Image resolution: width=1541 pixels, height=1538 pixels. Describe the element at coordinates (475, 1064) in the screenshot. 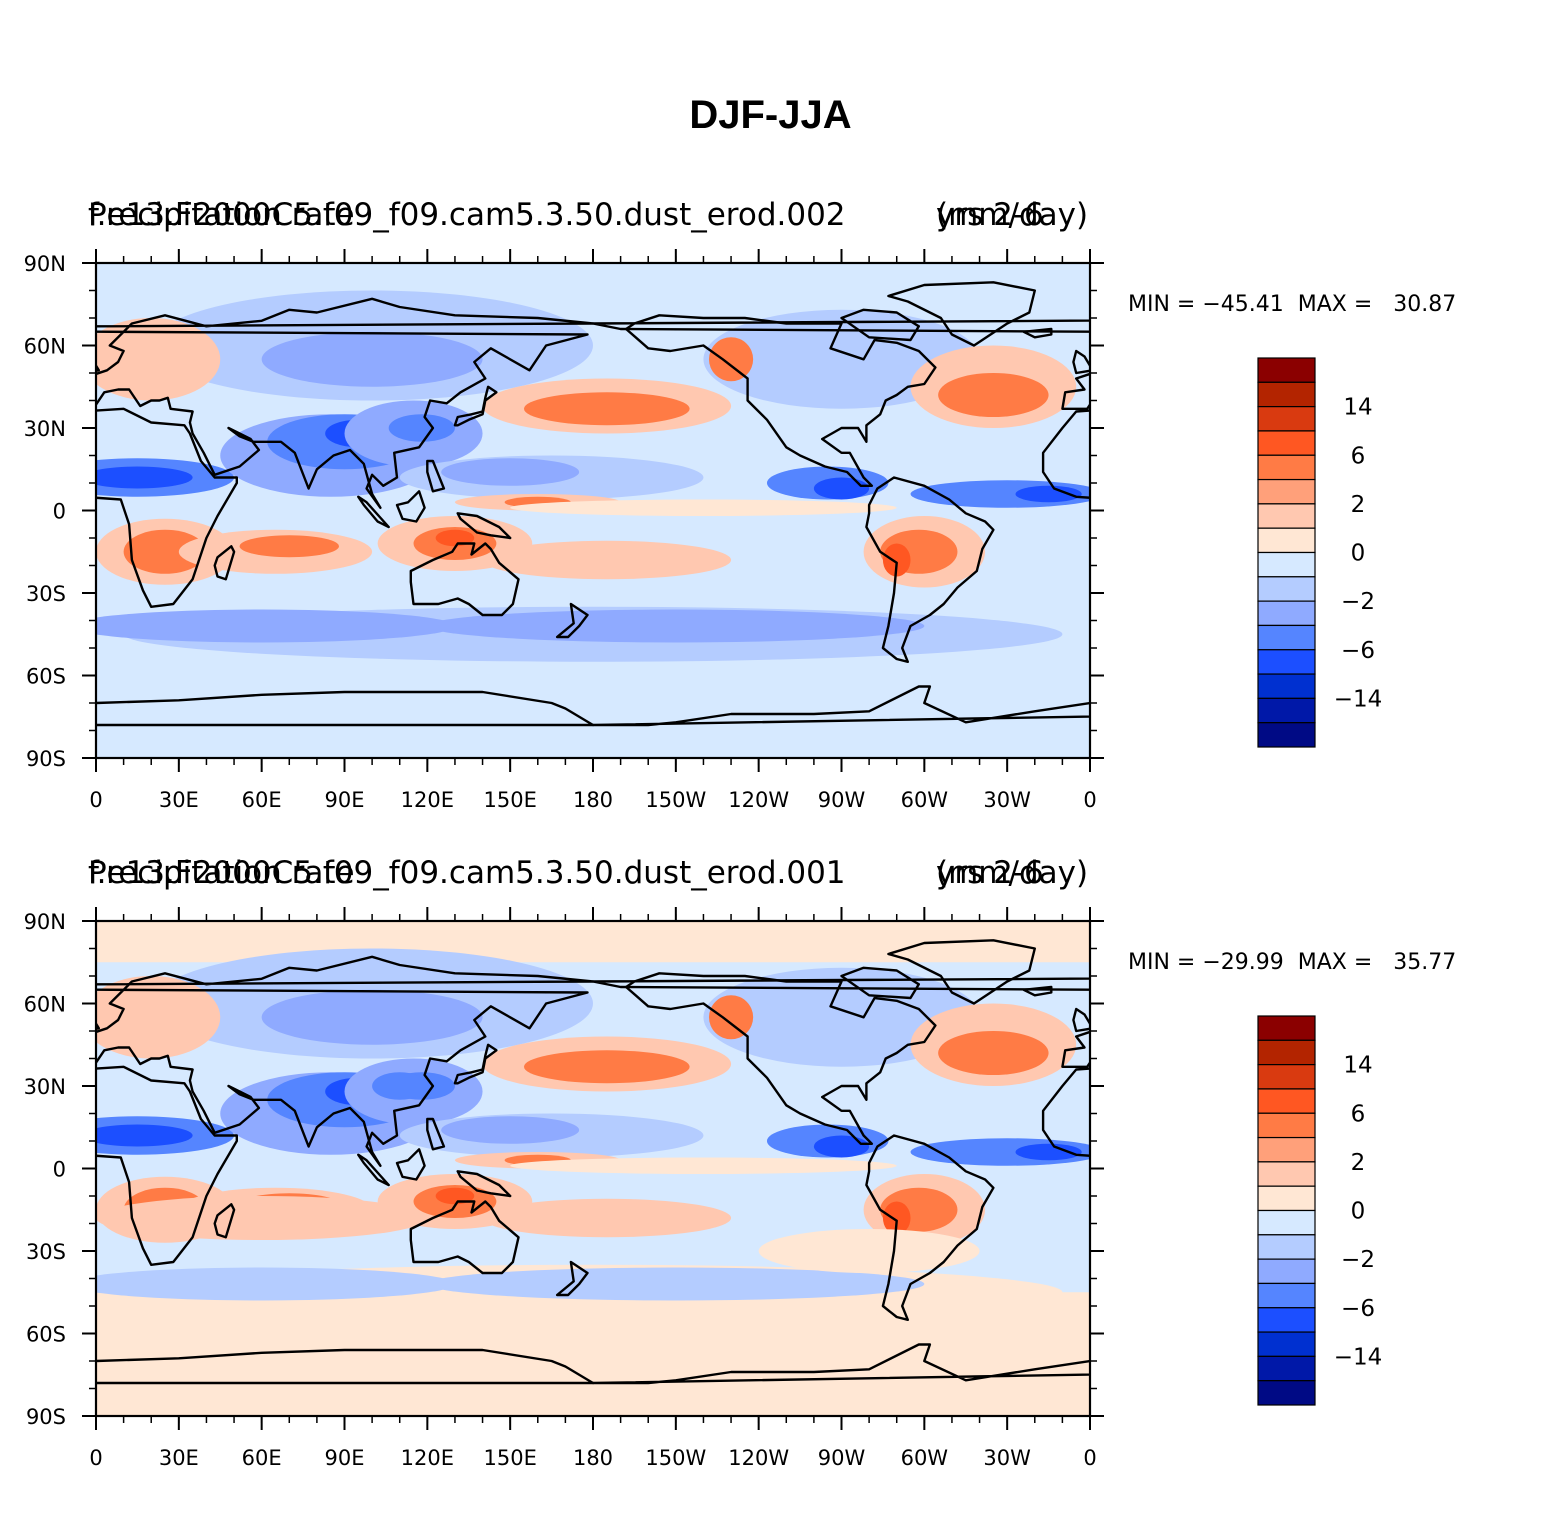

I see `japan-coastline` at that location.